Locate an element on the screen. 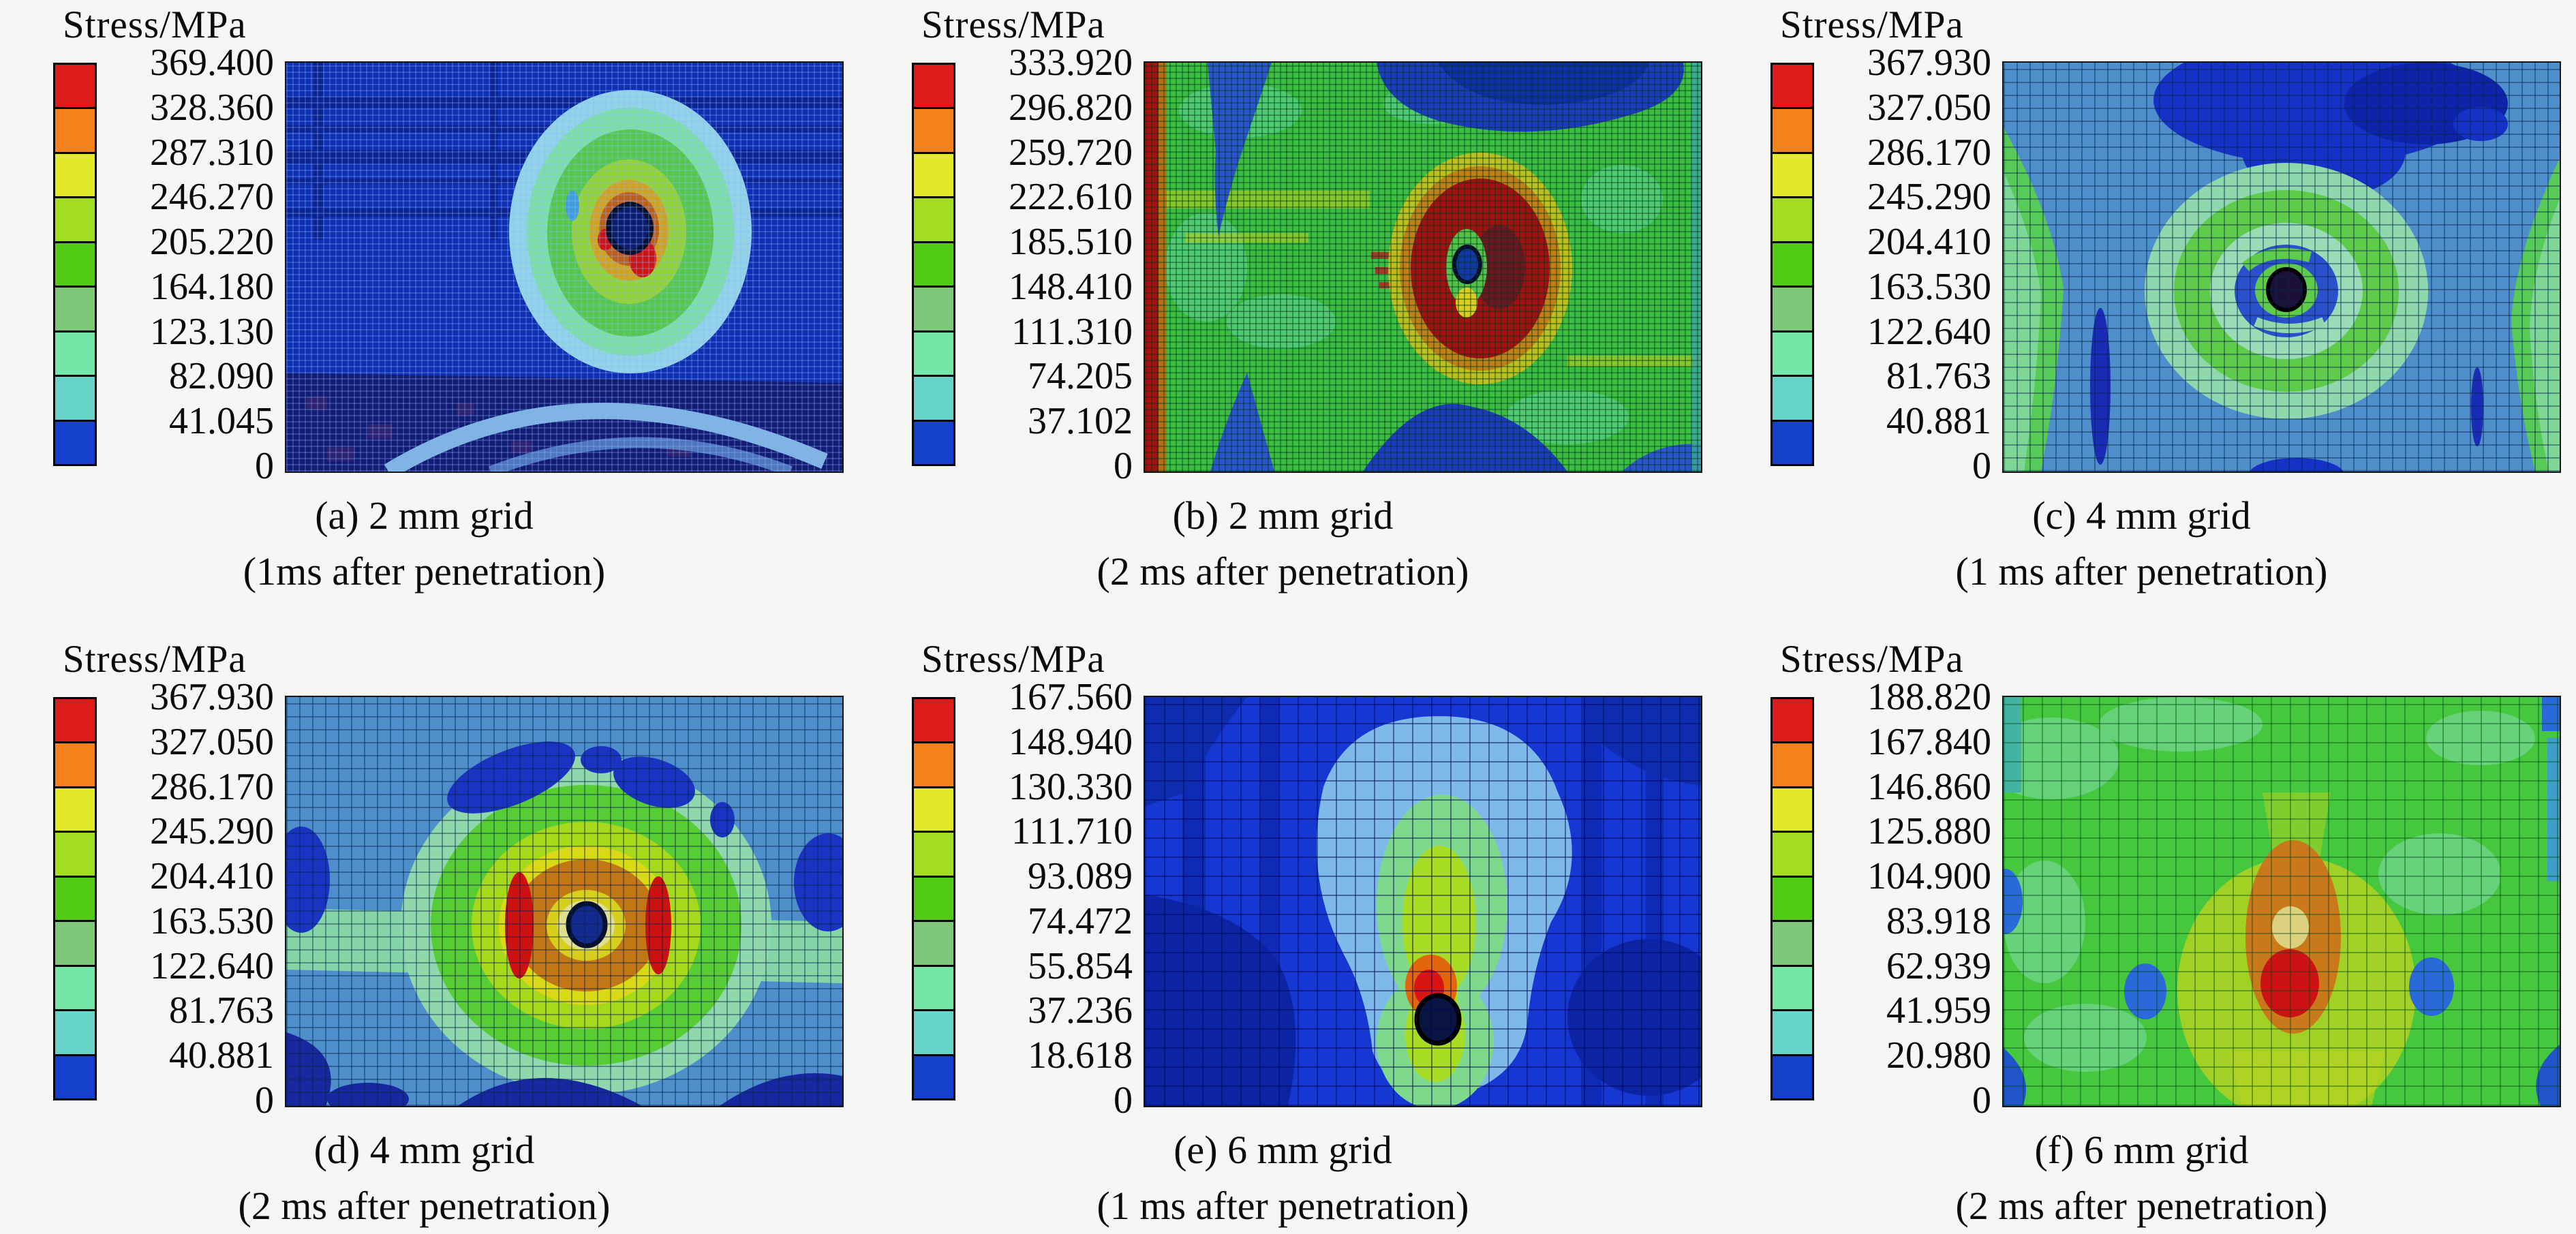 The image size is (2576, 1234). caption-line2: (1ms after penetration) is located at coordinates (425, 571).